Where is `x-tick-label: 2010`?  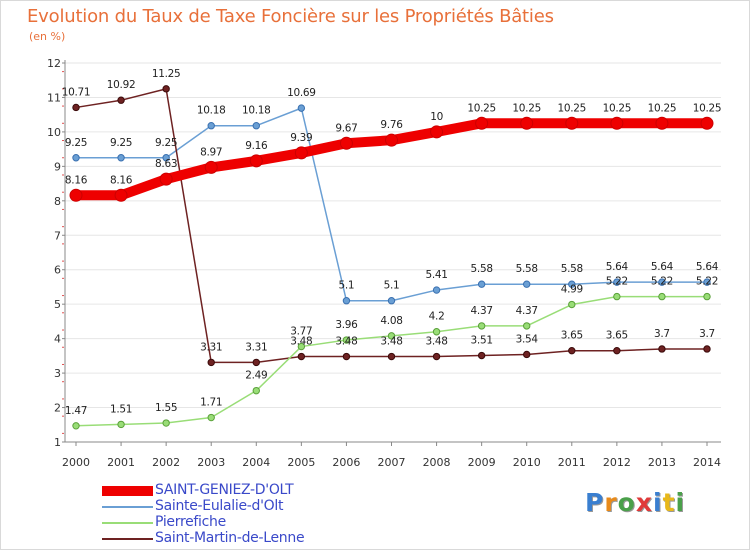
x-tick-label: 2010 is located at coordinates (527, 462).